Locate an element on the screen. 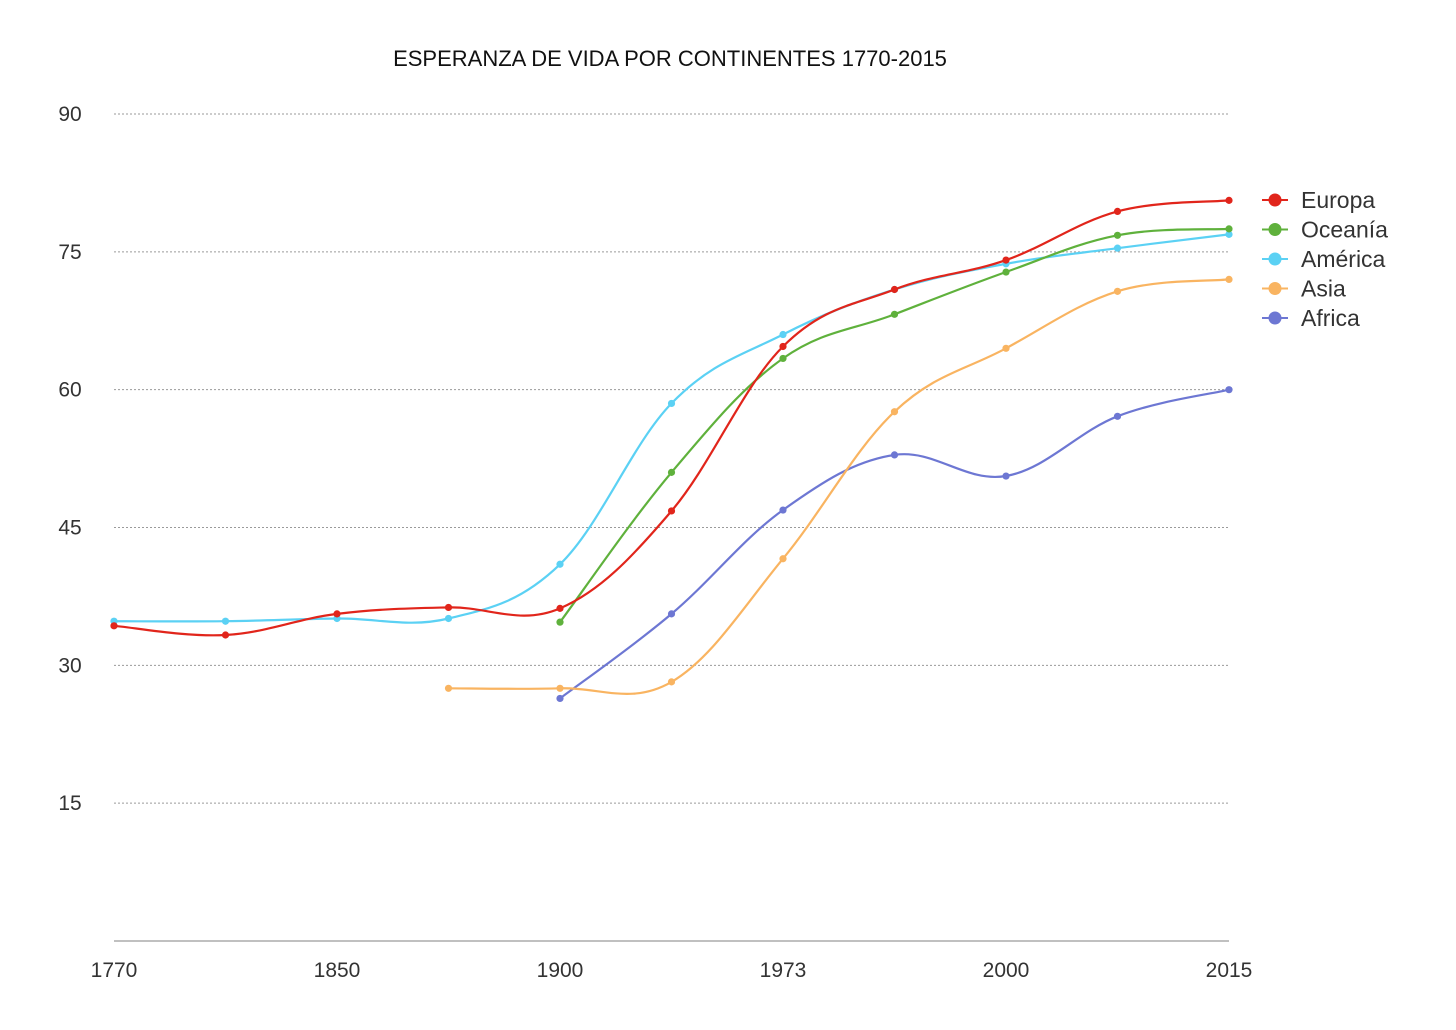 This screenshot has width=1456, height=1030. y-tick-label: 15 is located at coordinates (69, 803).